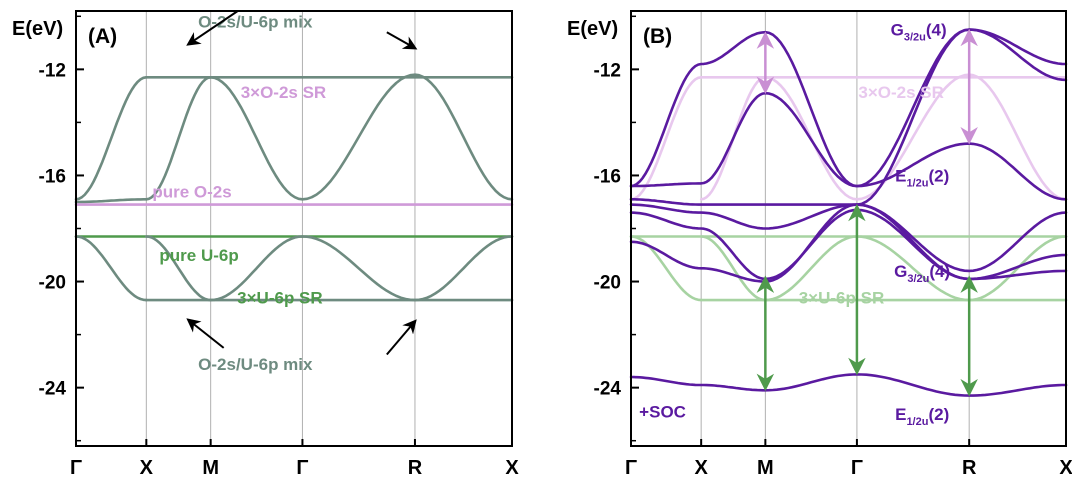 The image size is (1072, 479). Describe the element at coordinates (662, 412) in the screenshot. I see `annotation: +SOC` at that location.